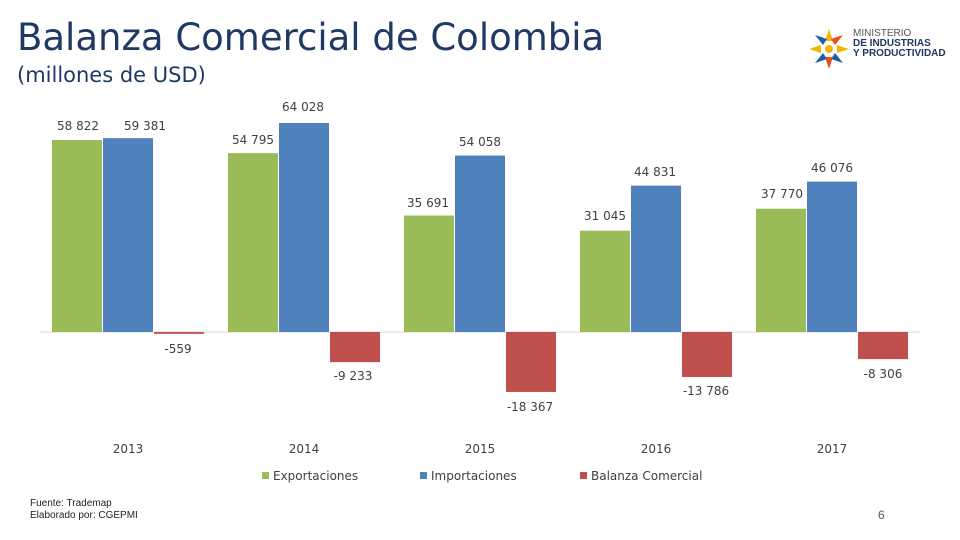 The height and width of the screenshot is (540, 960). What do you see at coordinates (111, 75) in the screenshot?
I see `slide-subtitle: (millones de USD)` at bounding box center [111, 75].